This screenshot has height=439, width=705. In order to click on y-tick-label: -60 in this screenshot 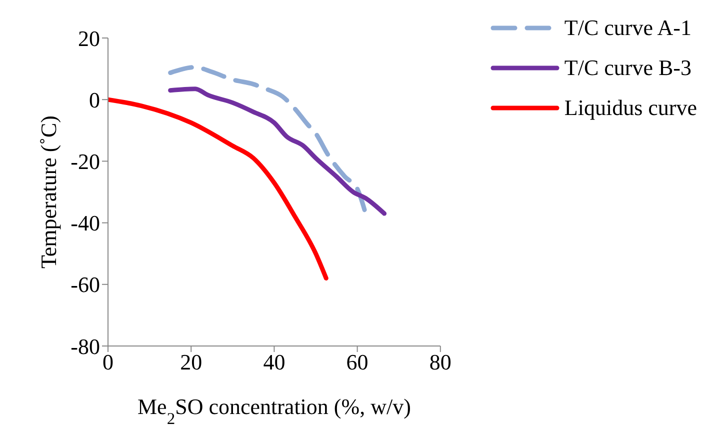, I will do `click(85, 285)`.